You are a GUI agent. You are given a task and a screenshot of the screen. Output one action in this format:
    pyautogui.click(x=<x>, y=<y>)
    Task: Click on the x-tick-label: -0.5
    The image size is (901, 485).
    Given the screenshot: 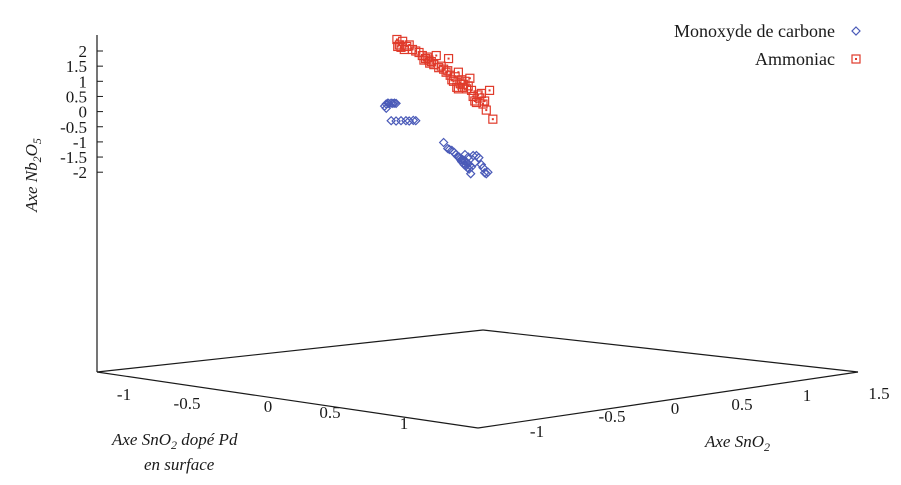 What is the action you would take?
    pyautogui.click(x=612, y=416)
    